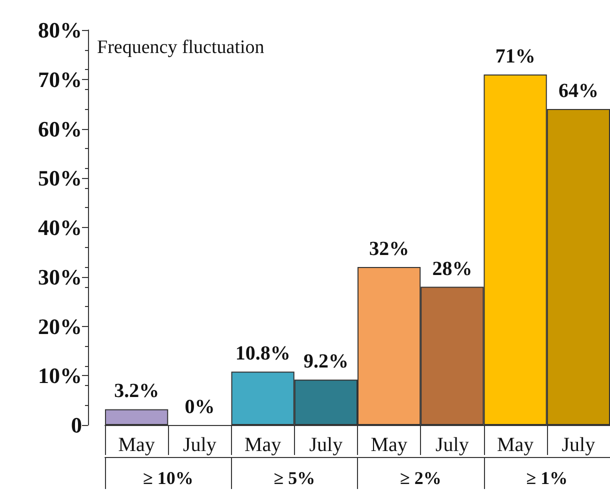 The image size is (610, 494). Describe the element at coordinates (547, 478) in the screenshot. I see `text: ≥ 1%` at that location.